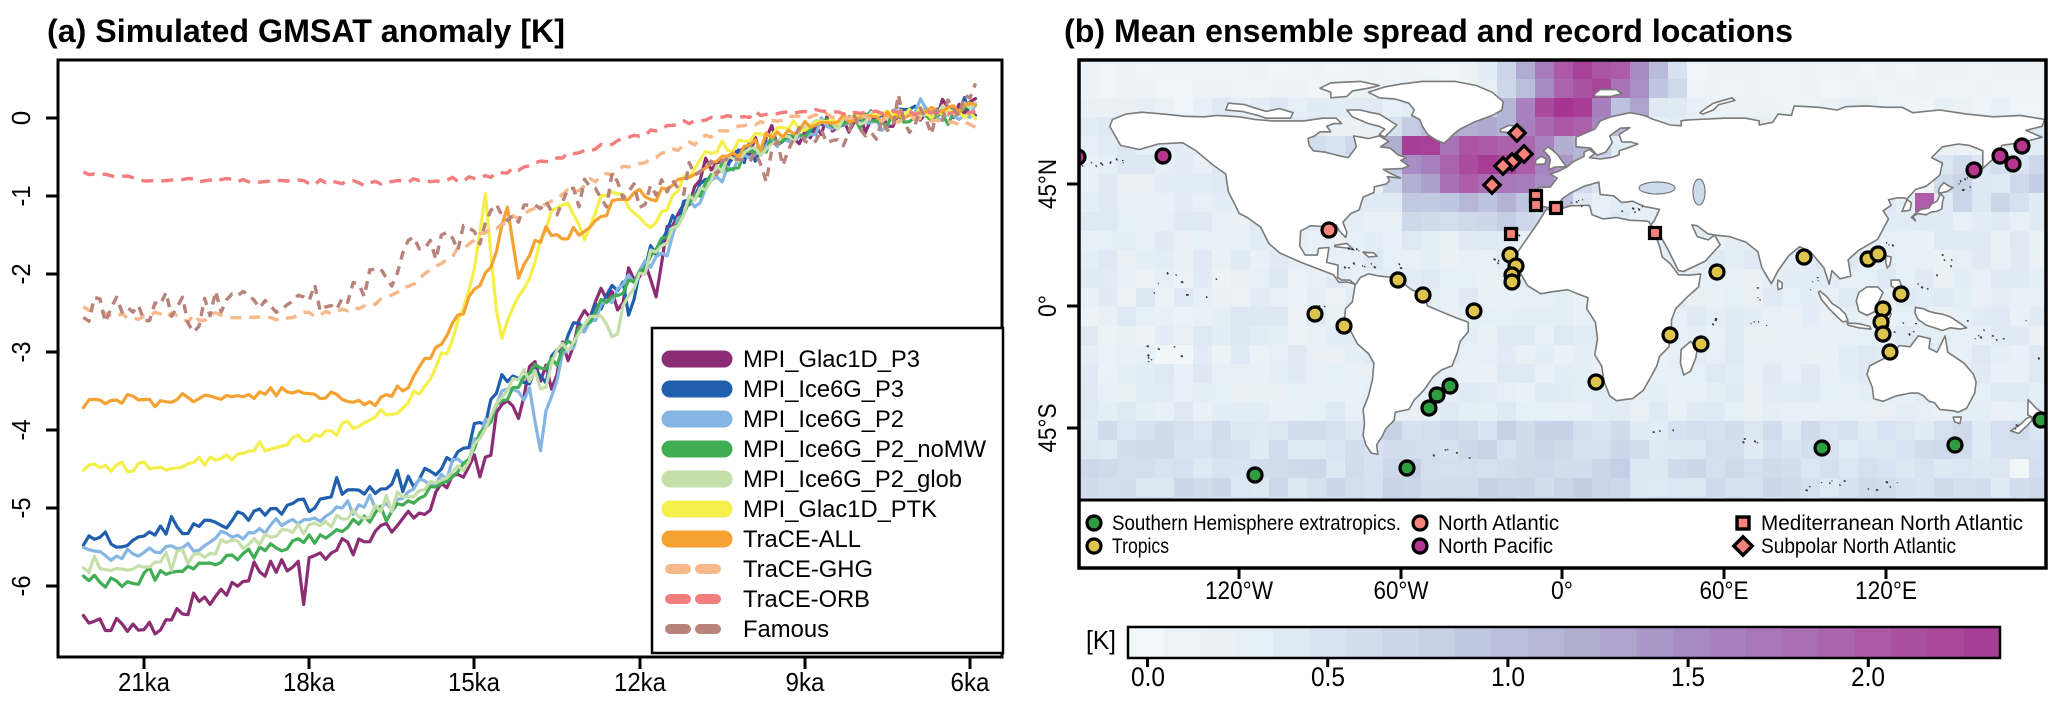 The image size is (2067, 708). What do you see at coordinates (1498, 523) in the screenshot?
I see `svg-text: North Atlantic` at bounding box center [1498, 523].